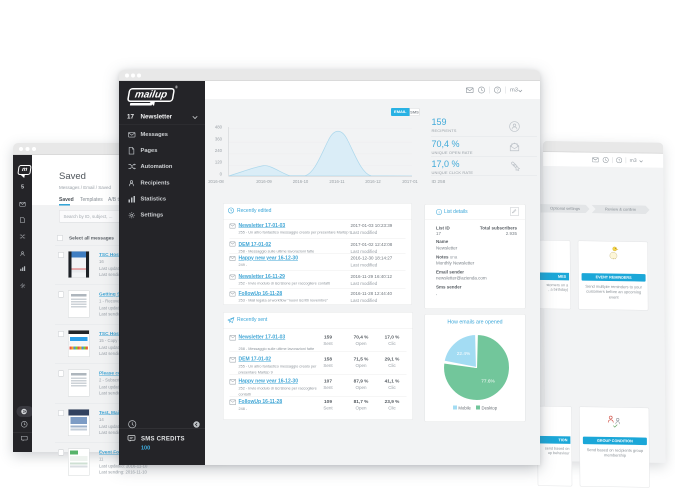 The height and width of the screenshot is (488, 675). What do you see at coordinates (488, 382) in the screenshot?
I see `svg-text: 77.6%` at bounding box center [488, 382].